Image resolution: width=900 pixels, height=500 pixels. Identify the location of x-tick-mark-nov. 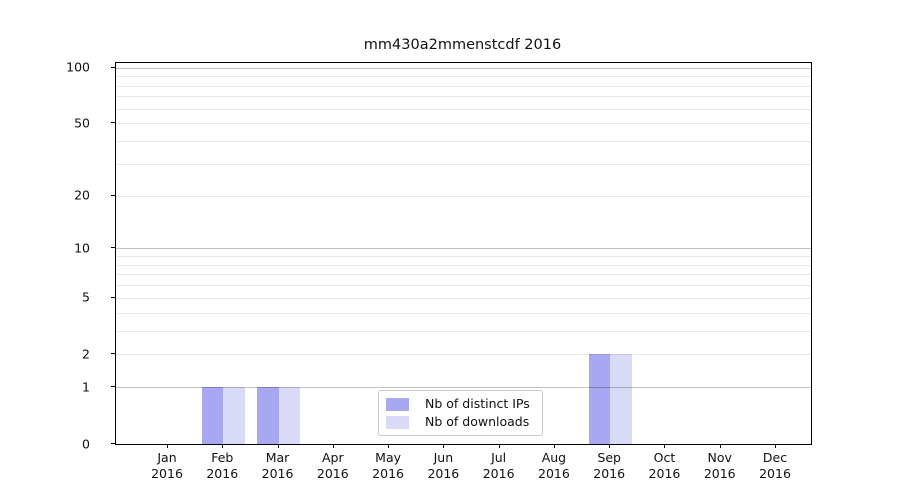
(720, 446).